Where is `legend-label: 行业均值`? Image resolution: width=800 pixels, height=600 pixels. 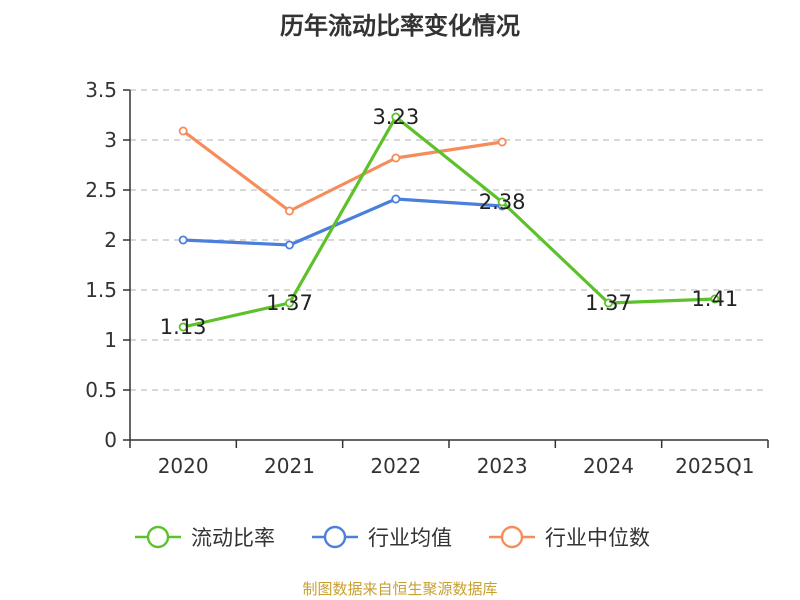
legend-label: 行业均值 is located at coordinates (410, 538).